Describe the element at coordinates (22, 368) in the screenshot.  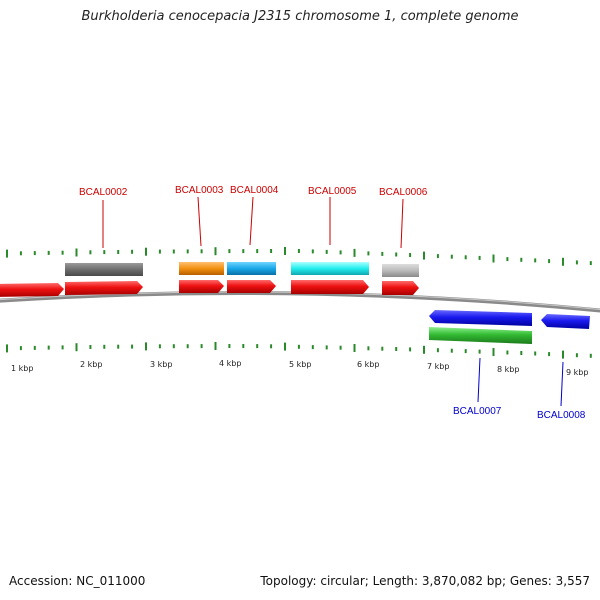
I see `scale-label-1kbp: 1 kbp` at that location.